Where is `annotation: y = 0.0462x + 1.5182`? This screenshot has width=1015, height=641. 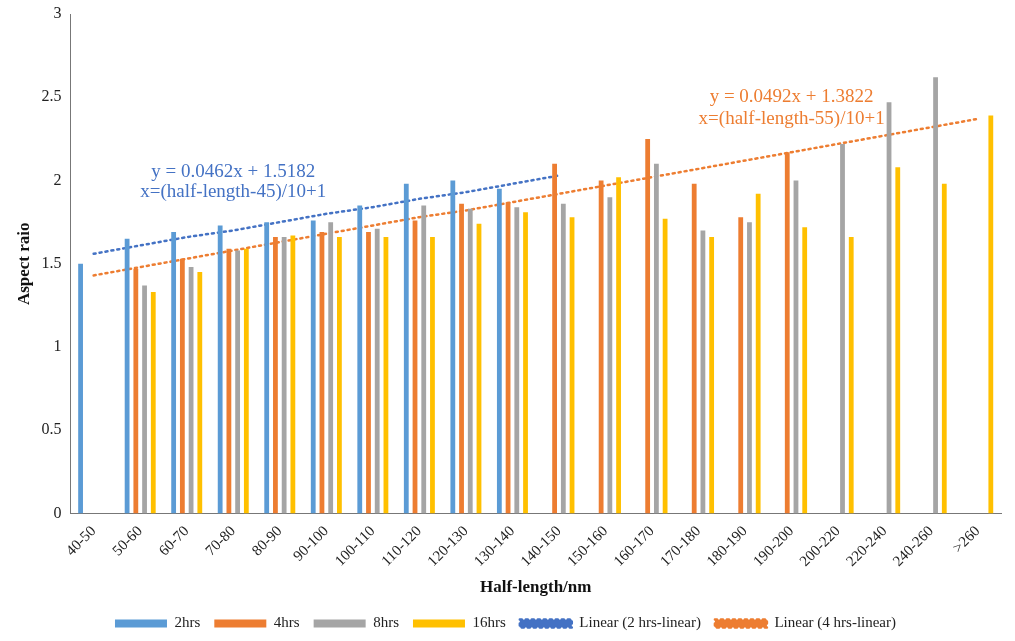 annotation: y = 0.0462x + 1.5182 is located at coordinates (233, 171).